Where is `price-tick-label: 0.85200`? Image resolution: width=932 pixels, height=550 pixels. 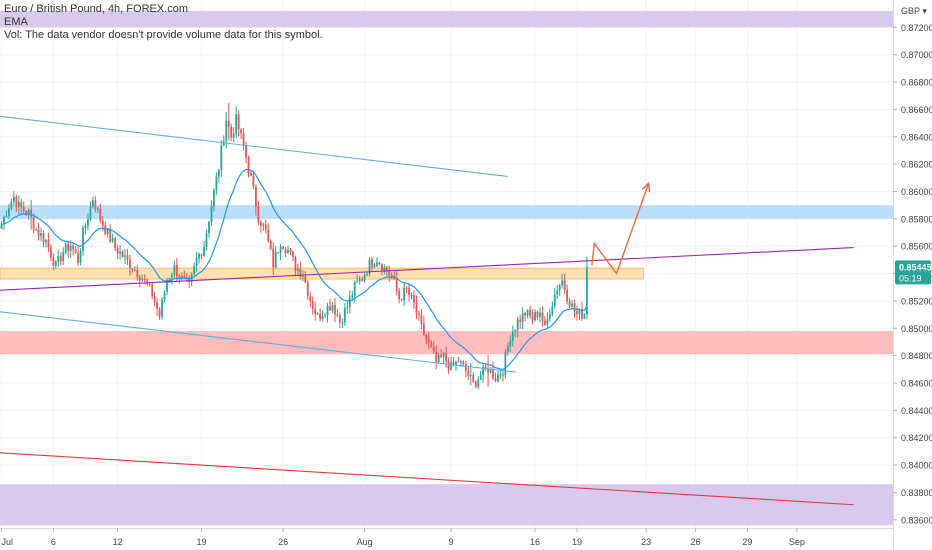 price-tick-label: 0.85200 is located at coordinates (916, 301).